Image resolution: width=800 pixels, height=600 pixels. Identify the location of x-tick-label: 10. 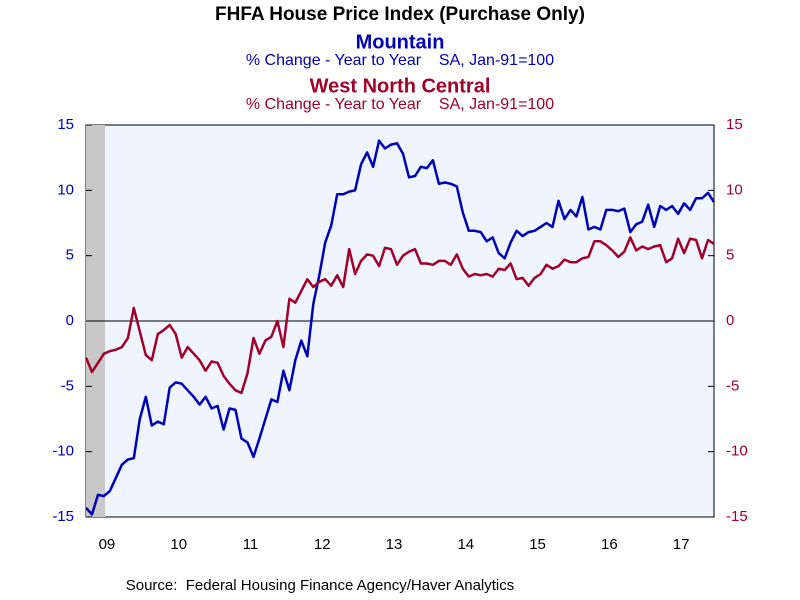
(178, 544).